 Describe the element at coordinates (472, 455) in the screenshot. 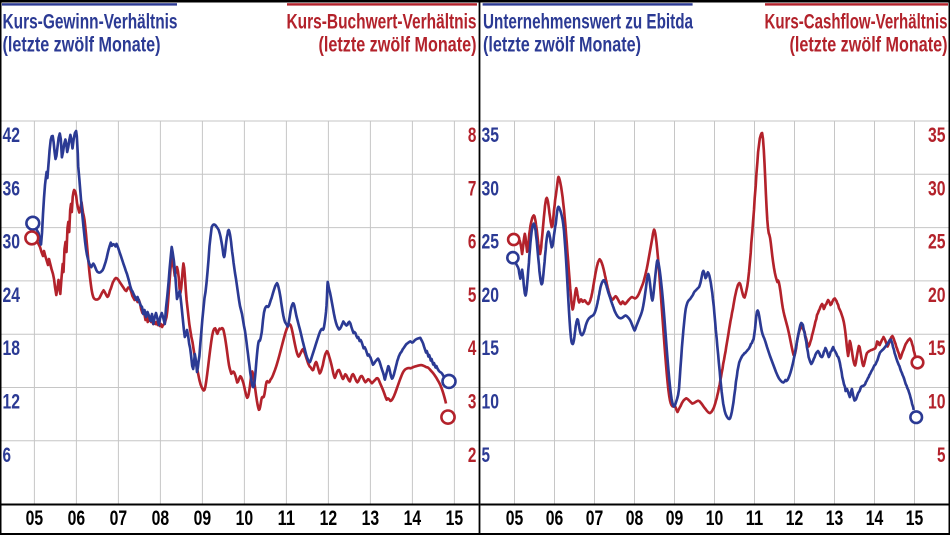

I see `svg-text: 2` at that location.